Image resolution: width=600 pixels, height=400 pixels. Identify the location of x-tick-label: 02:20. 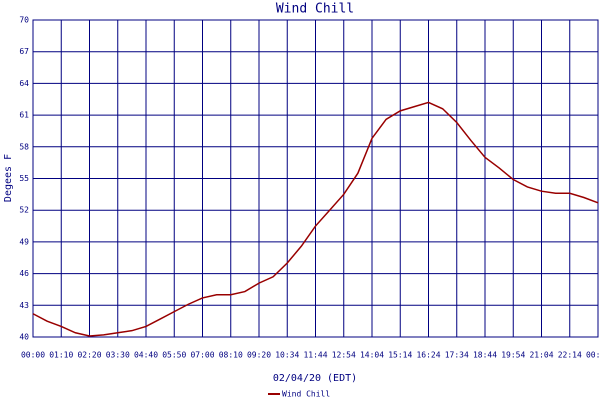
(89, 355).